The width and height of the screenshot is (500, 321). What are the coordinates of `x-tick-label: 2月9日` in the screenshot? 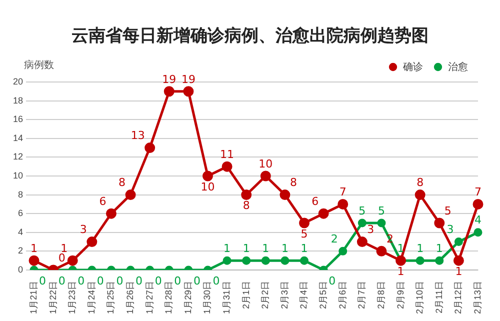 It's located at (400, 294).